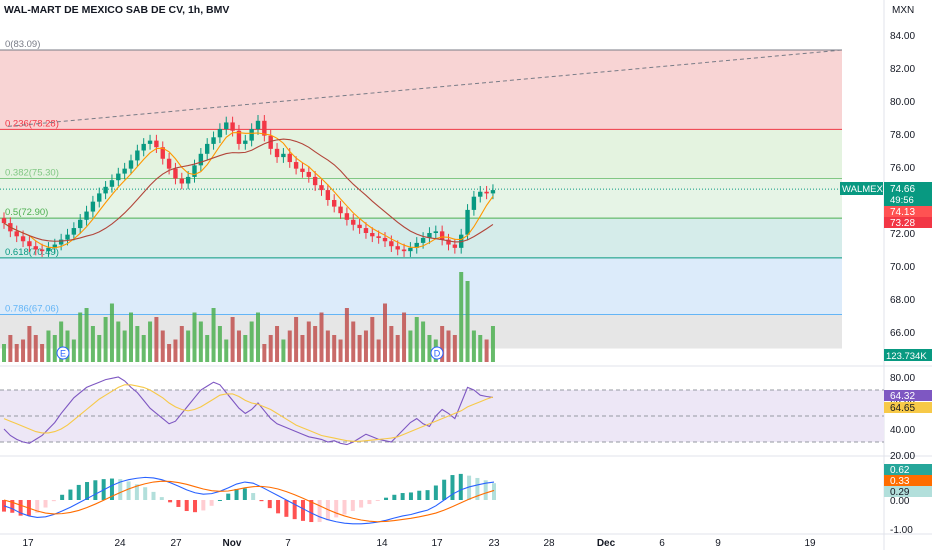  What do you see at coordinates (116, 10) in the screenshot?
I see `symbol-title: WAL-MART DE MEXICO SAB DE CV, 1h, BMV` at bounding box center [116, 10].